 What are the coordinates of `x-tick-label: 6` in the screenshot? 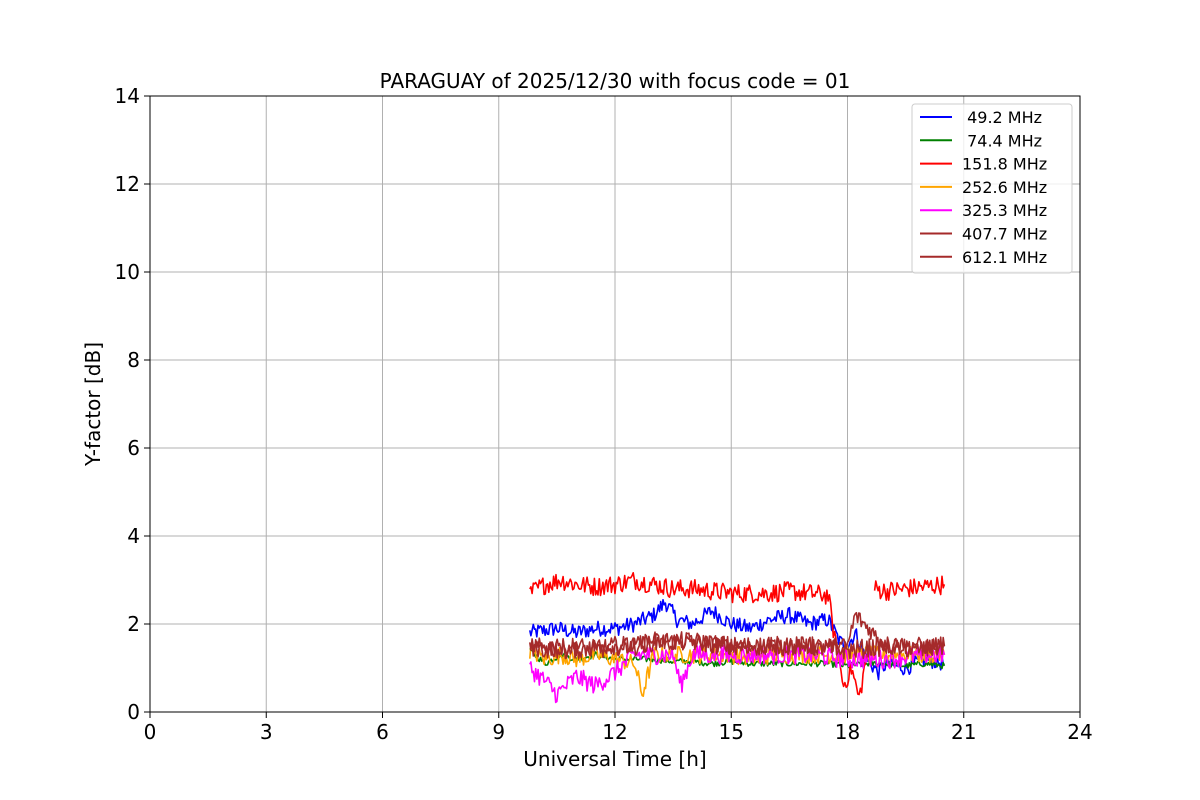 It's located at (382, 732).